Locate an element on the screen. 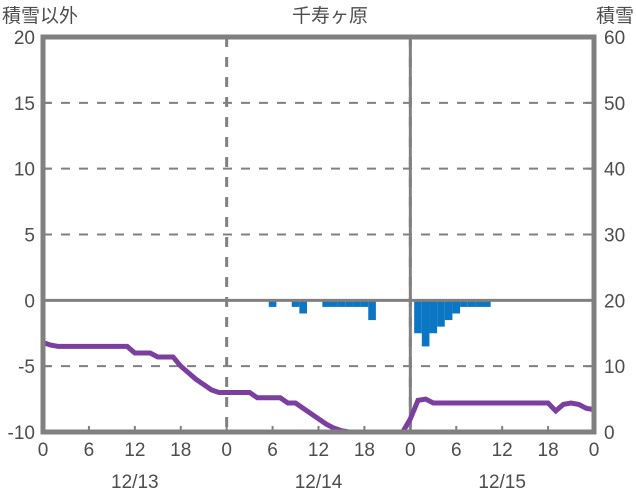 This screenshot has height=501, width=636. y-tick-label-right: 60 is located at coordinates (614, 38).